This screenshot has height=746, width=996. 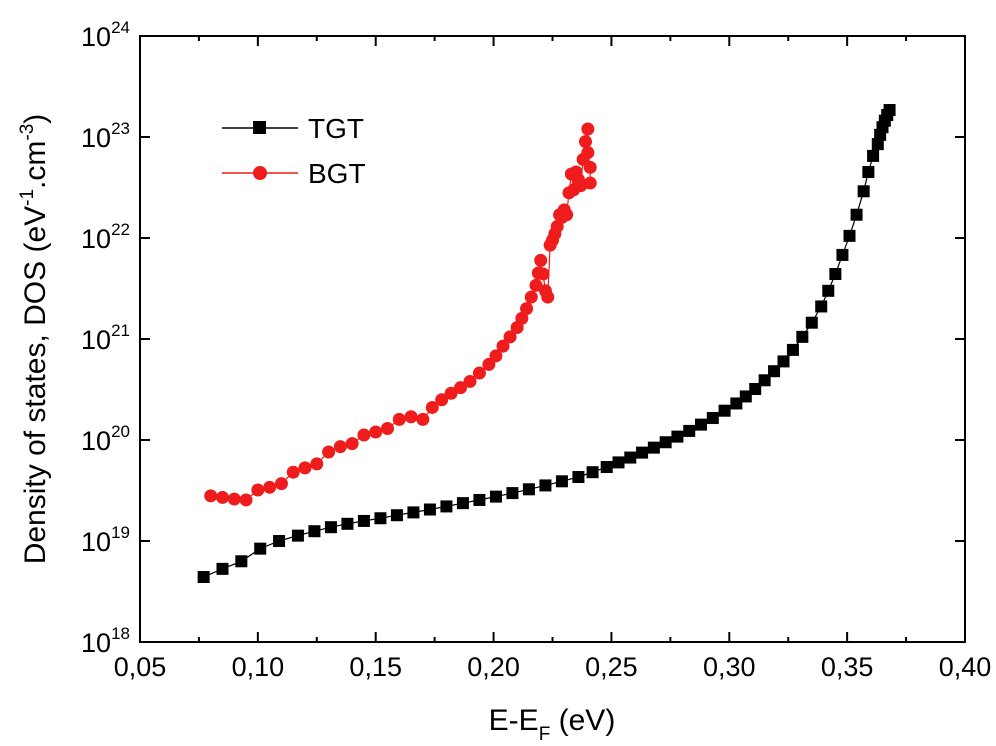 I want to click on y-tick-label: 1020, so click(x=105, y=439).